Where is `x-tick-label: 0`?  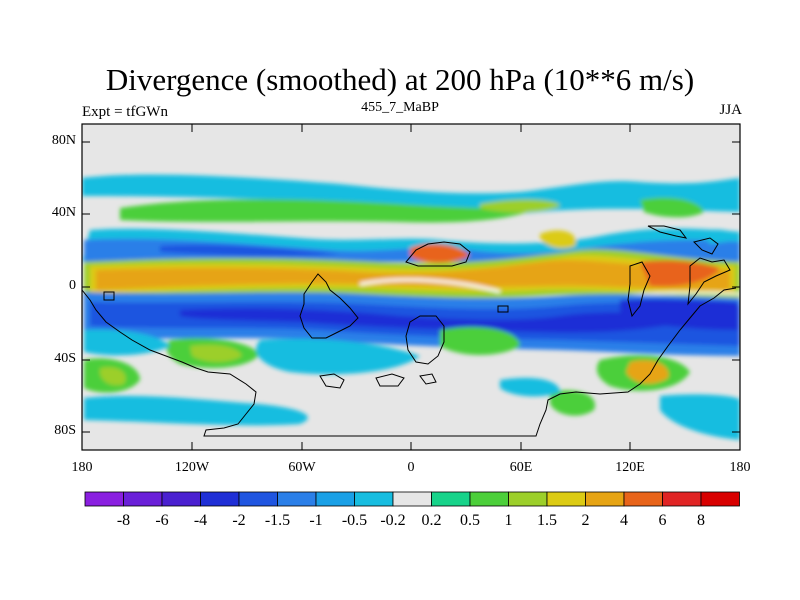
x-tick-label: 0 is located at coordinates (411, 467).